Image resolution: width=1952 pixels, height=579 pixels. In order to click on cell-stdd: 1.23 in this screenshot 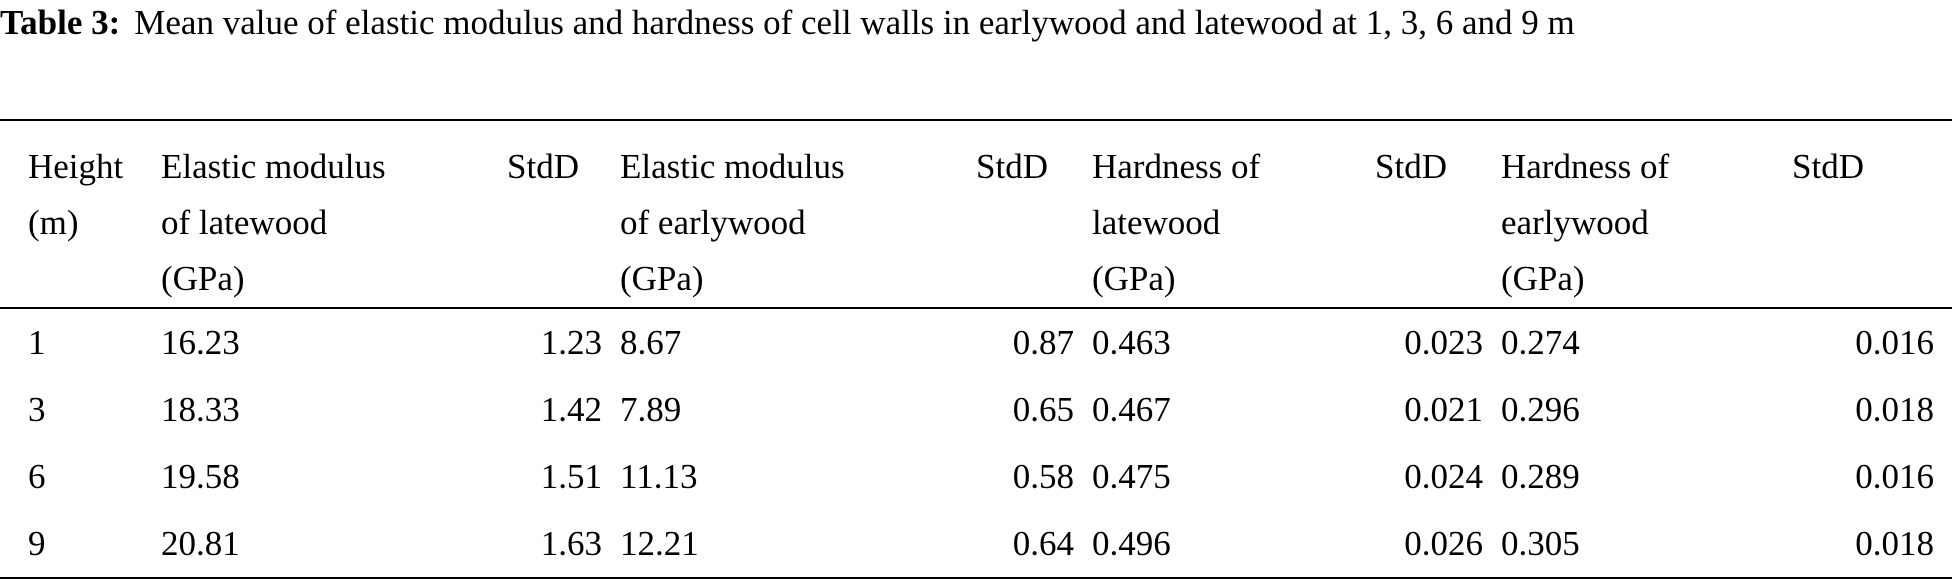, I will do `click(571, 342)`.